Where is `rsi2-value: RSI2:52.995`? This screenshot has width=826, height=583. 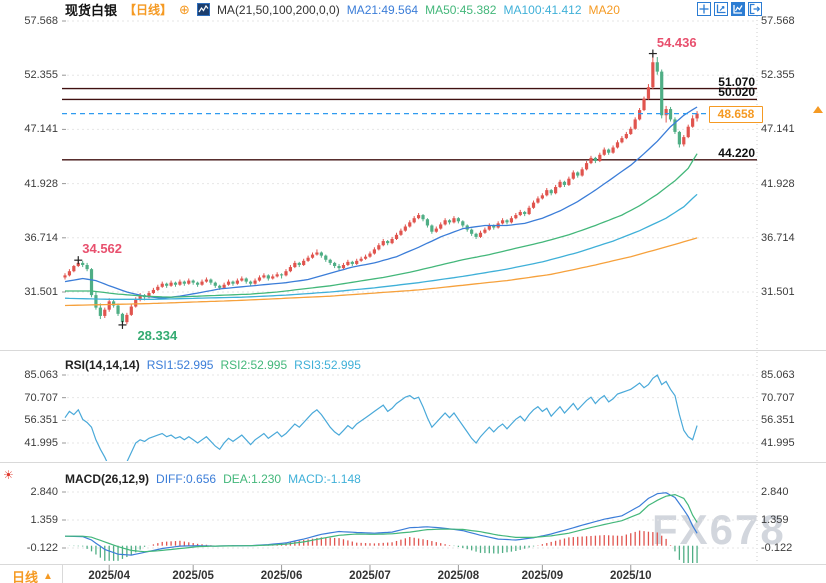 rsi2-value: RSI2:52.995 is located at coordinates (254, 364).